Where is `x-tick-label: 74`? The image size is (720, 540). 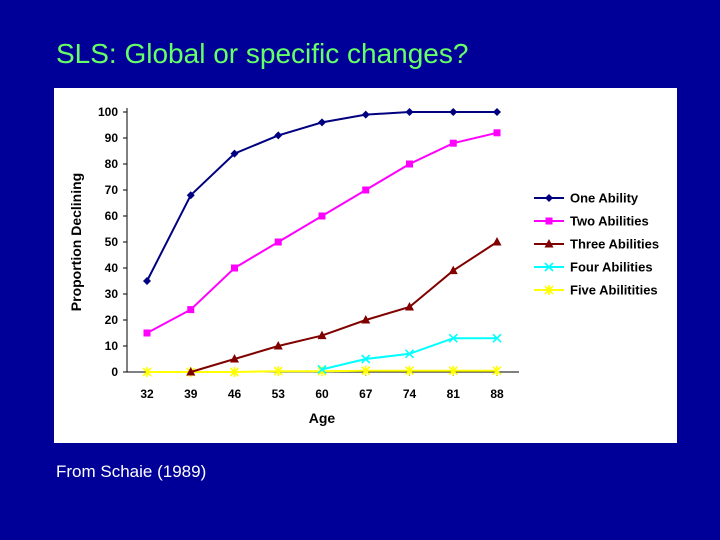
x-tick-label: 74 is located at coordinates (410, 394).